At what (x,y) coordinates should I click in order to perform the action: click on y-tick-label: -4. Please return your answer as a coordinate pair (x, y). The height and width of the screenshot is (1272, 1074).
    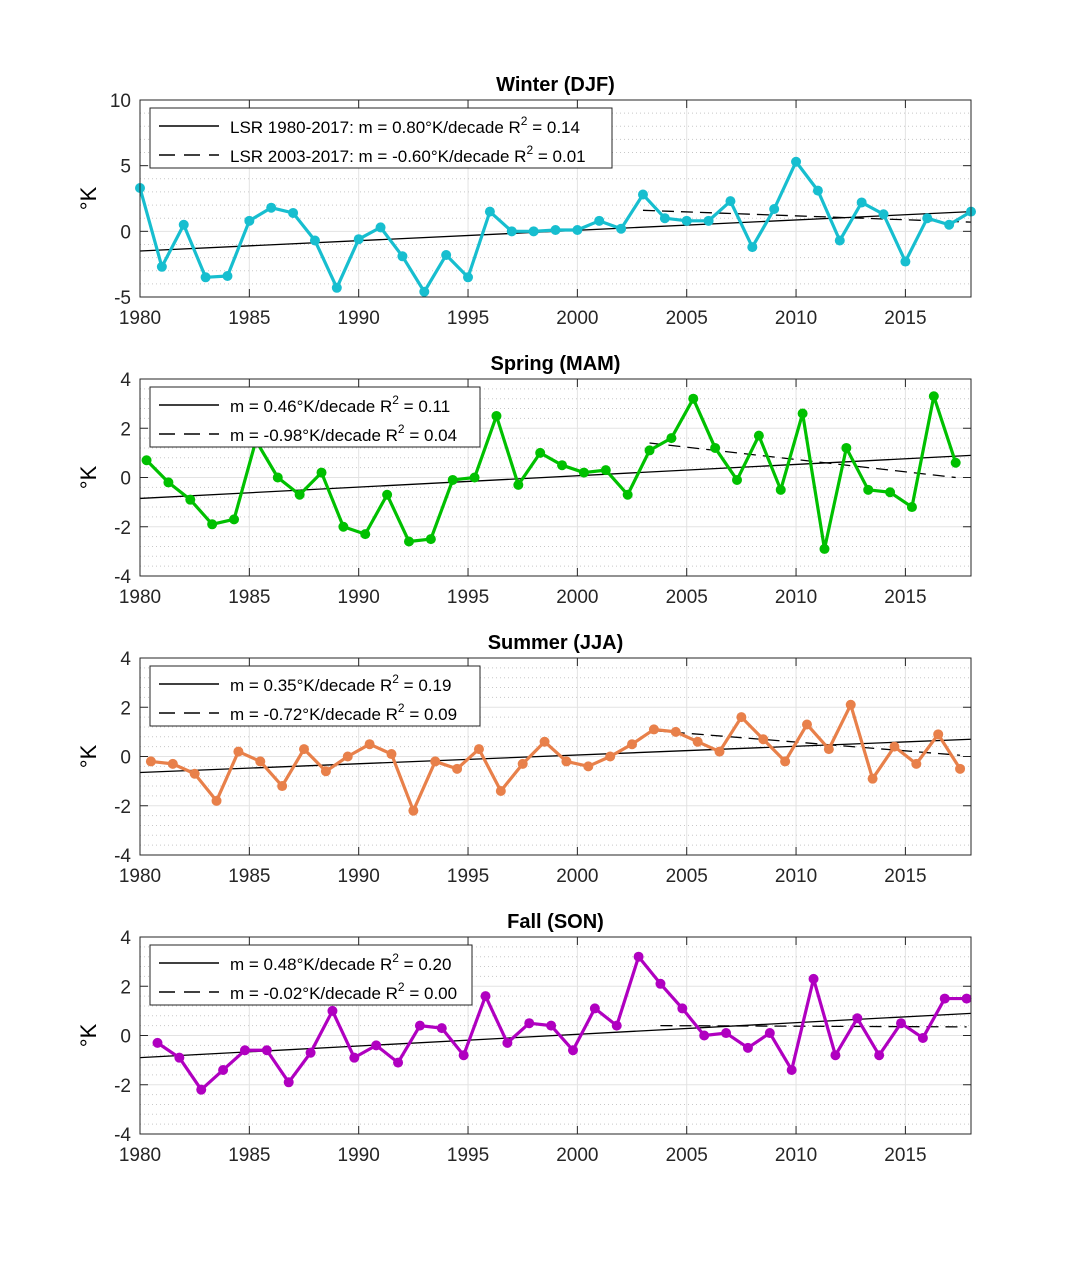
    Looking at the image, I should click on (122, 1135).